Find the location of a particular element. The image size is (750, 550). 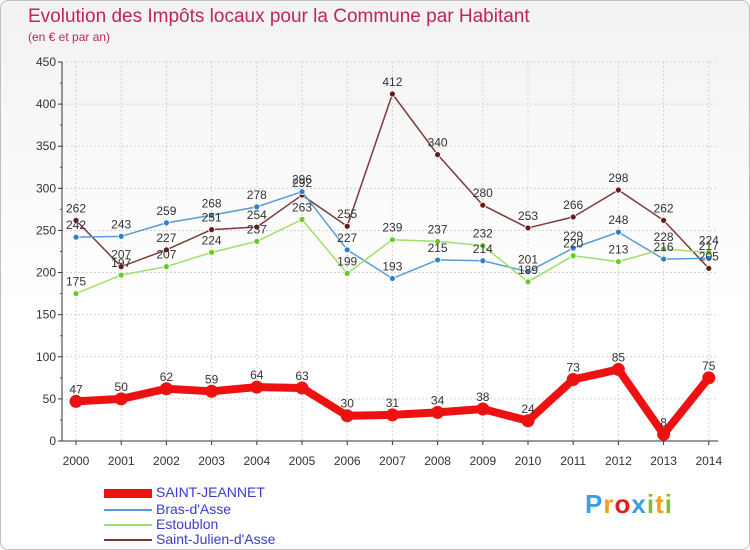

data-label-estoublon: 197 is located at coordinates (121, 263).